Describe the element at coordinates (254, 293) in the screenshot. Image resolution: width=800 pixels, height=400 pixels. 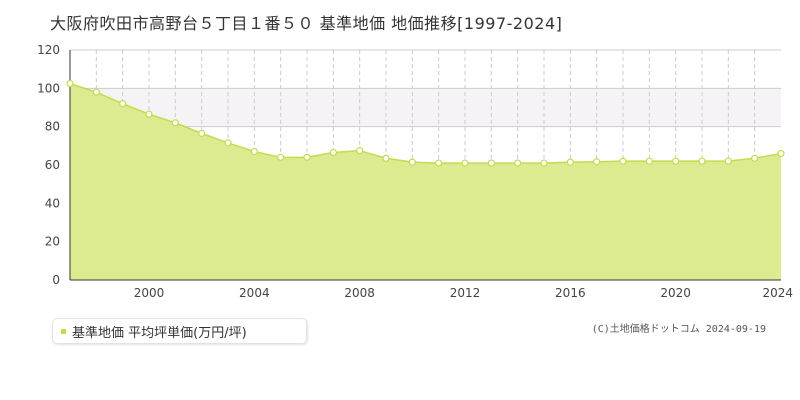
I see `x-tick-label: 2004` at that location.